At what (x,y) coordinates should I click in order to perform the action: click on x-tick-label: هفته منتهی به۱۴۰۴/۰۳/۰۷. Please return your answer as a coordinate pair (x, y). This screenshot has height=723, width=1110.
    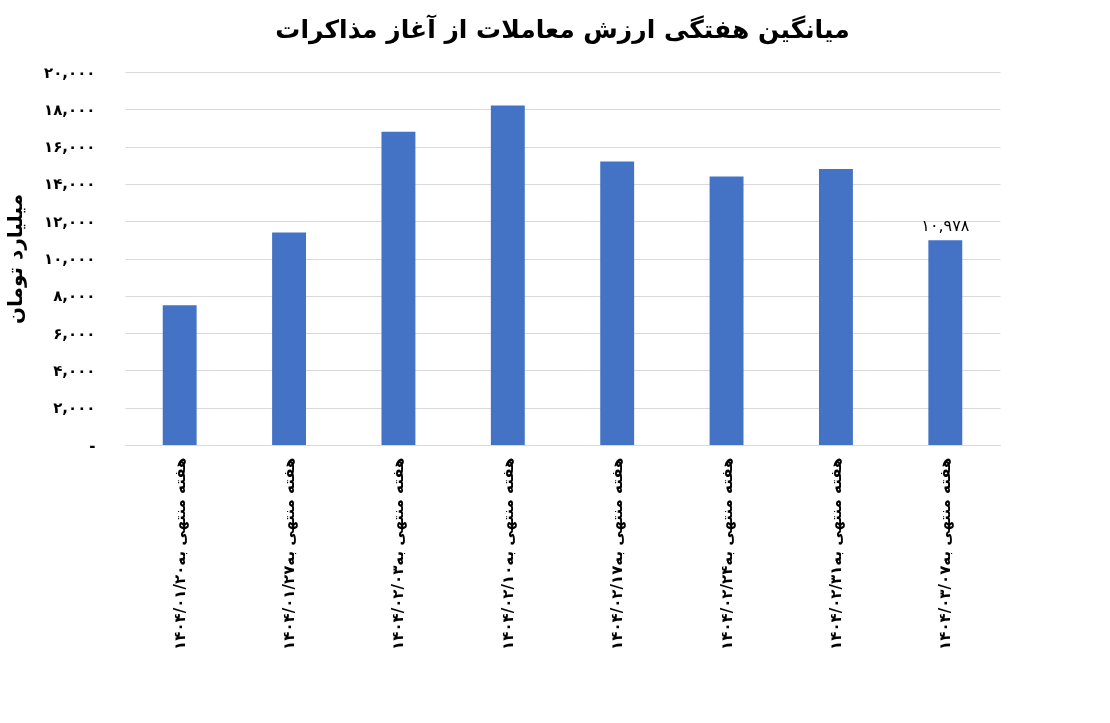
    Looking at the image, I should click on (945, 553).